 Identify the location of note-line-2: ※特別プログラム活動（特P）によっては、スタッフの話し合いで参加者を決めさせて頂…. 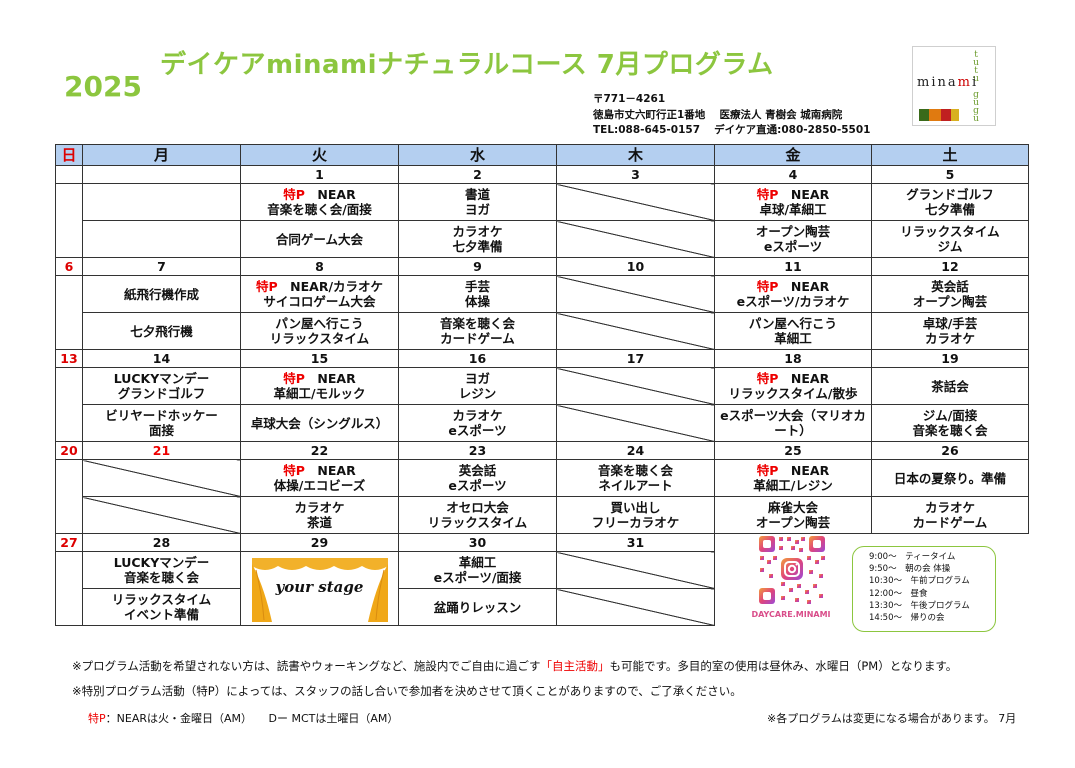
(407, 691).